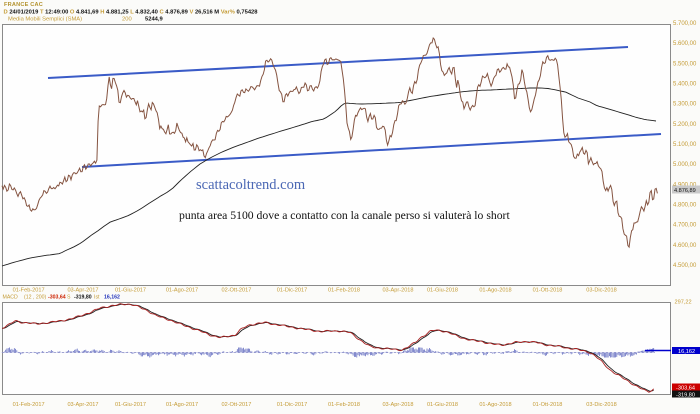 The image size is (700, 414). What do you see at coordinates (685, 145) in the screenshot?
I see `svg-text: 5.100,00` at bounding box center [685, 145].